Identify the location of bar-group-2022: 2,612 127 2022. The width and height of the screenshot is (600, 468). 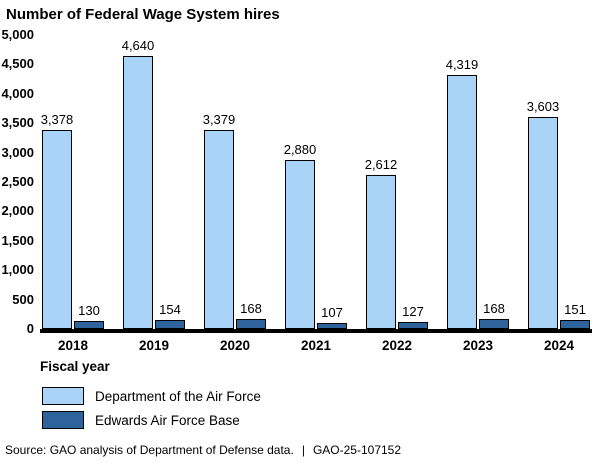
(396, 194).